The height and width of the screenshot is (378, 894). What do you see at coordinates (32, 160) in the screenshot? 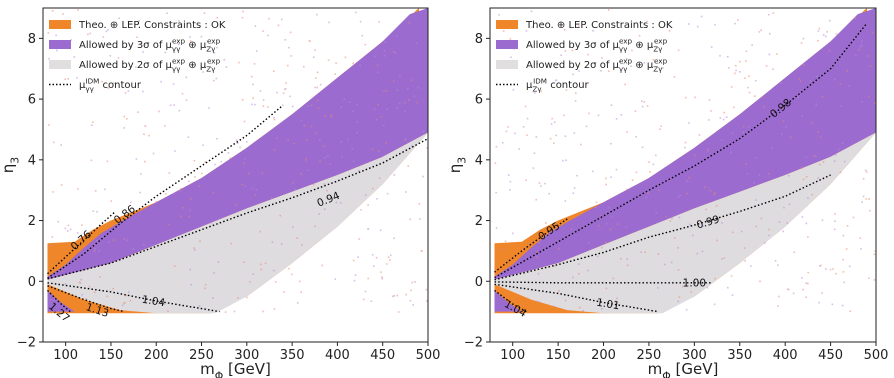
I see `y-tick-label: 4` at bounding box center [32, 160].